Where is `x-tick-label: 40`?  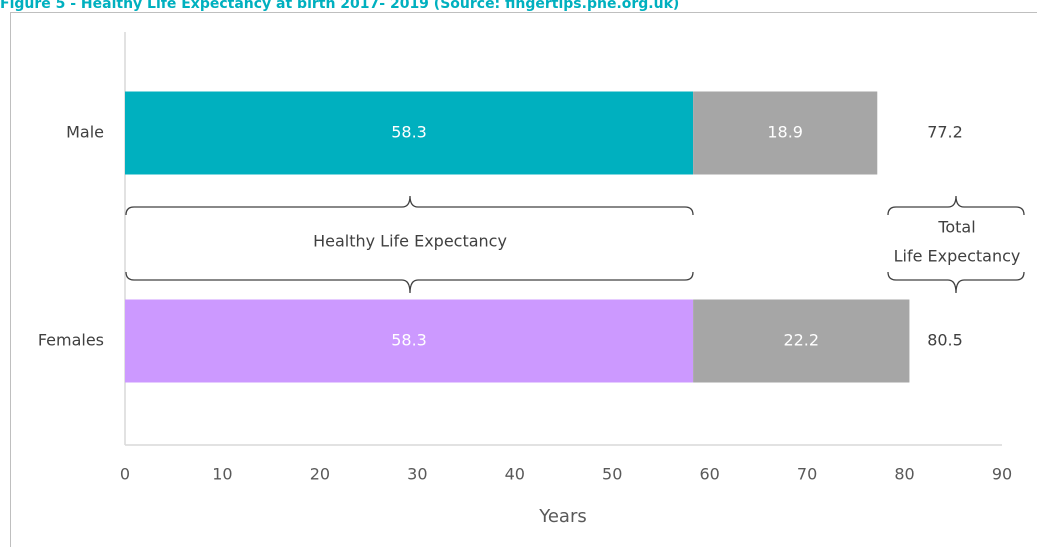 x-tick-label: 40 is located at coordinates (515, 474).